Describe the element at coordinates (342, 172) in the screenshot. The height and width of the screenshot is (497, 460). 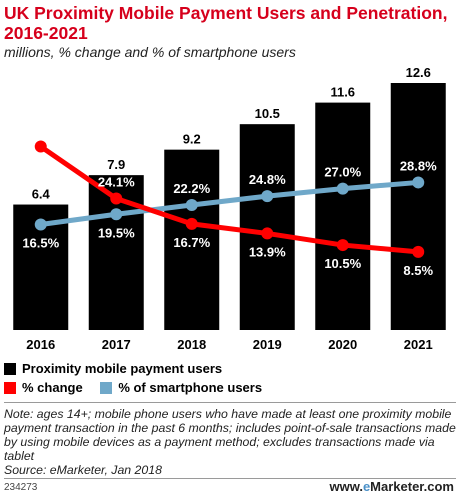
I see `smartphone-label-2020: 27.0%` at that location.